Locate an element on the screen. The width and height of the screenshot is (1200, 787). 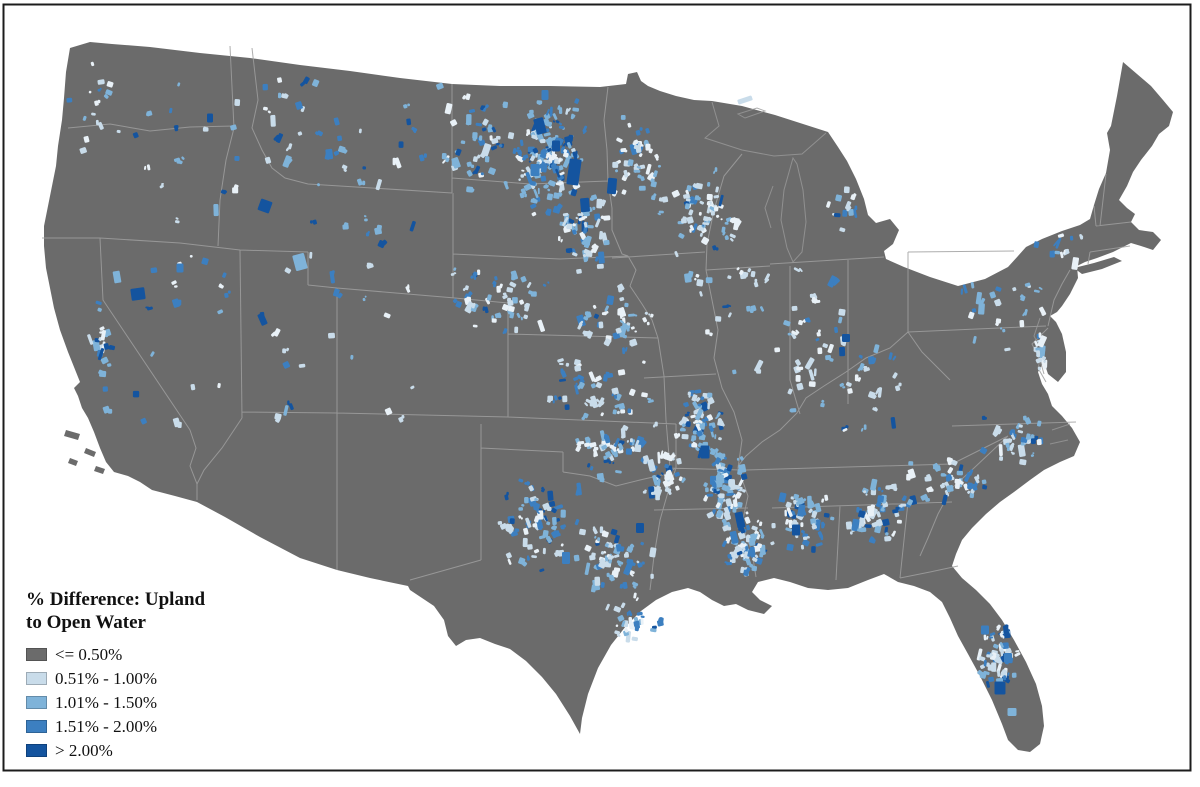
legend-label: 0.51% - 1.00% is located at coordinates (106, 678).